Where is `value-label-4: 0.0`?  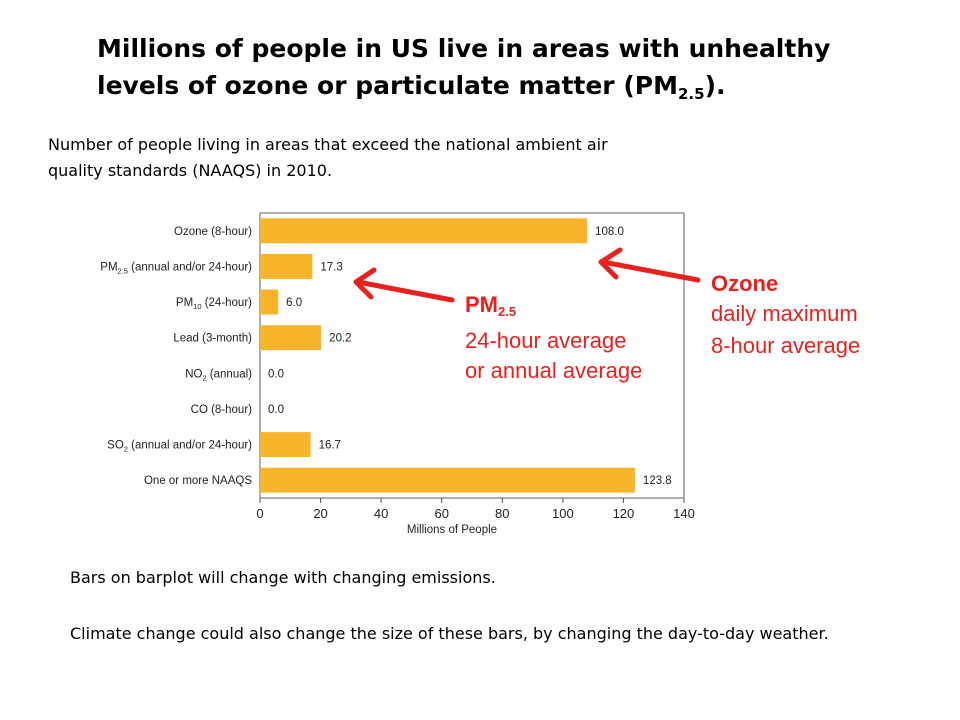
value-label-4: 0.0 is located at coordinates (276, 374).